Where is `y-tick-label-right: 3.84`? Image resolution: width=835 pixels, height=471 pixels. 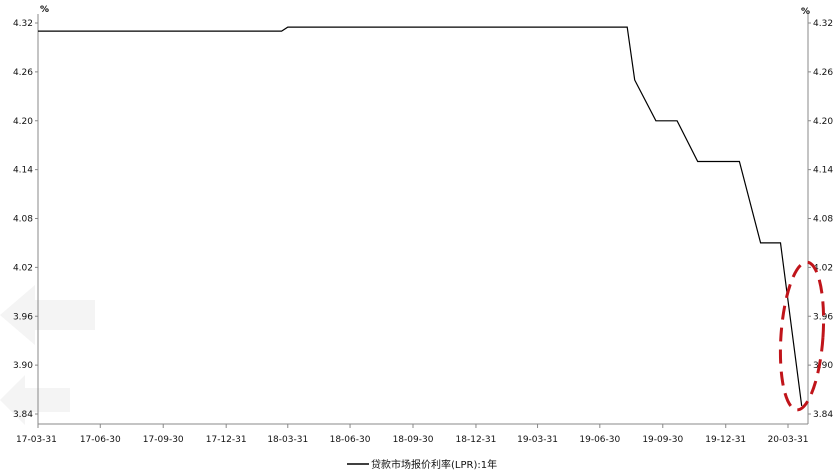 y-tick-label-right: 3.84 is located at coordinates (823, 415).